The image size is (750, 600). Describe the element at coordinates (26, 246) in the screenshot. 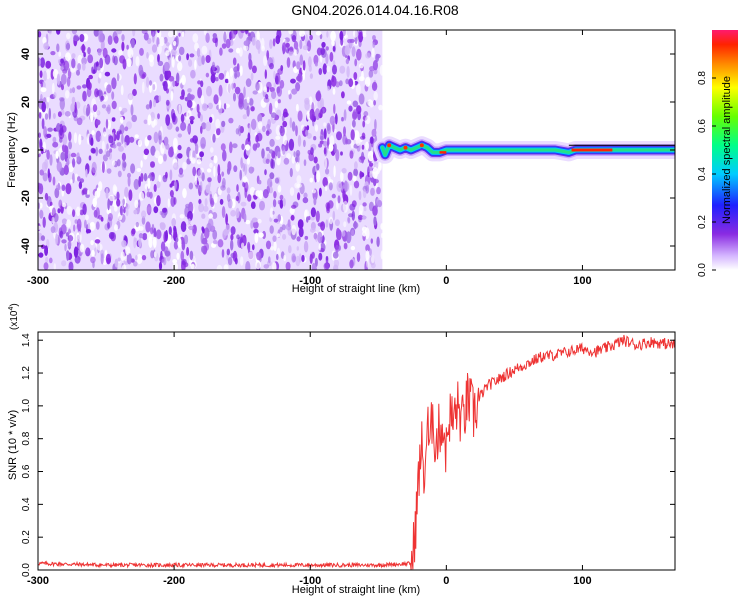

I see `y-tick-label: -40` at that location.